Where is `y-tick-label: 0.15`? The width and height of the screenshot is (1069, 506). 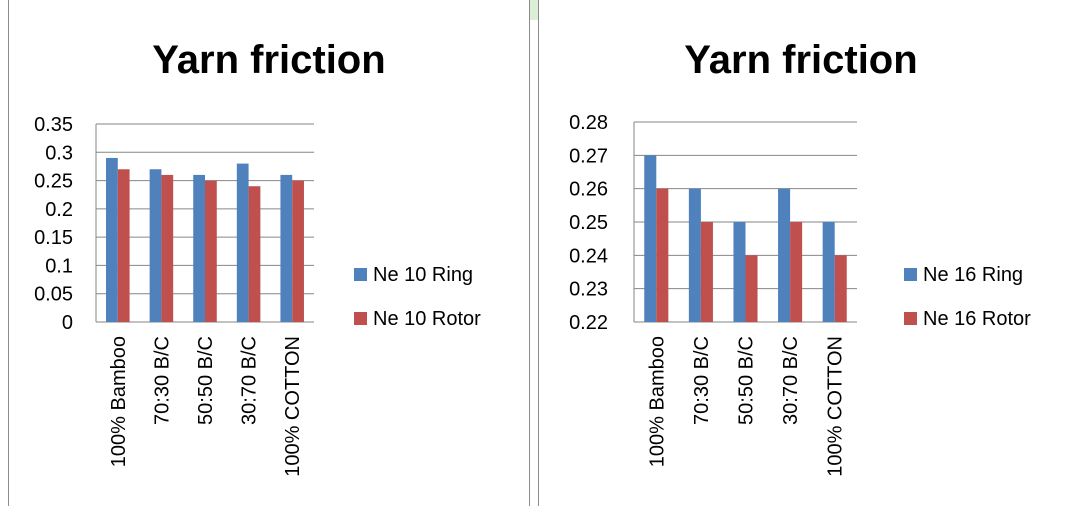
y-tick-label: 0.15 is located at coordinates (53, 238).